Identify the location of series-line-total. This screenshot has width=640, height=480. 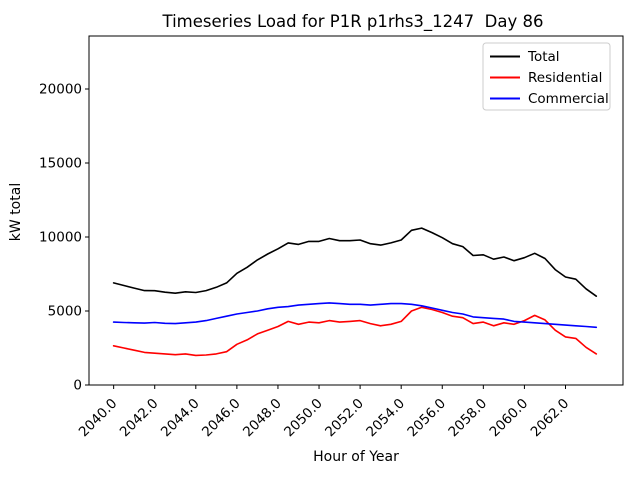
(355, 262).